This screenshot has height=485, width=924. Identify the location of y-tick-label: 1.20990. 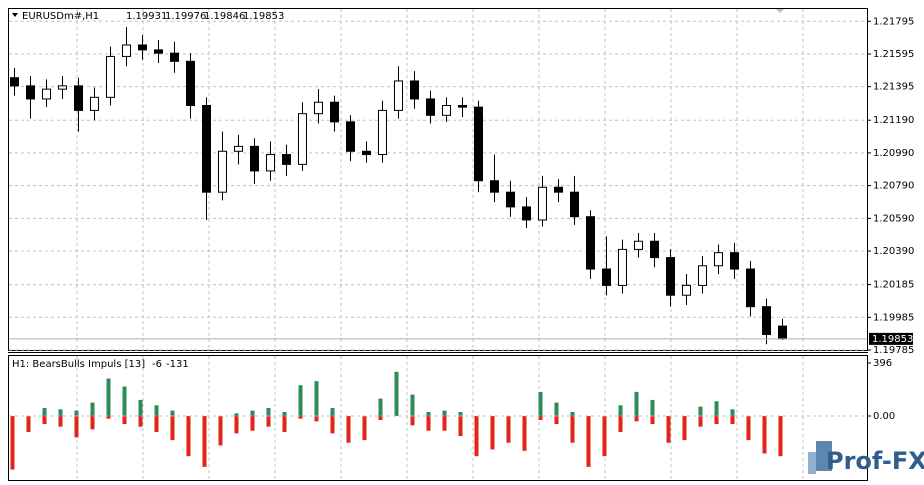
(893, 153).